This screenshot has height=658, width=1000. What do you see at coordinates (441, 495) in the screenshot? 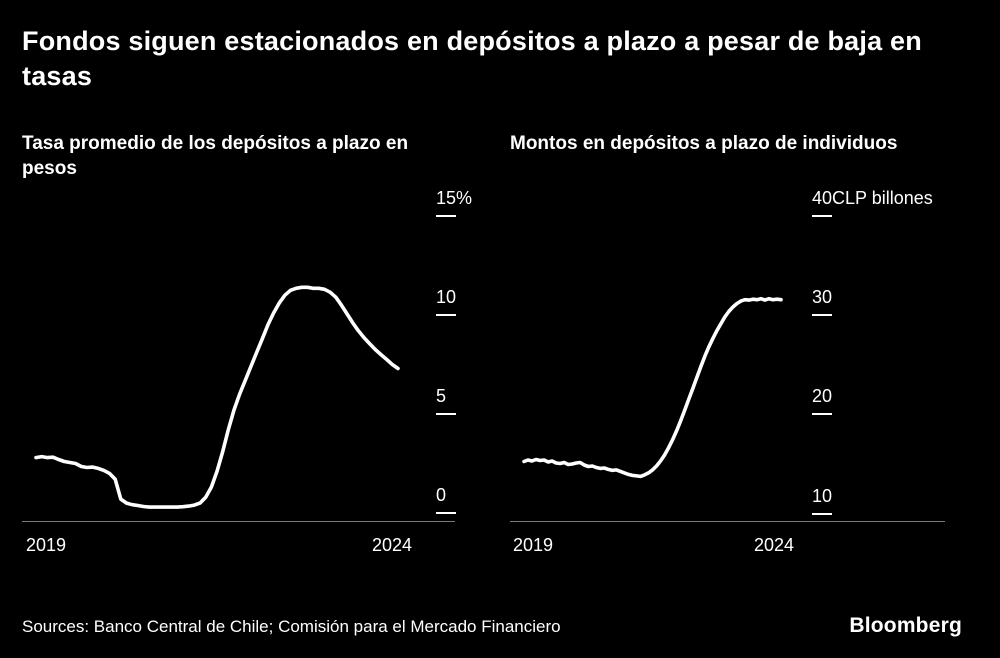
I see `left-y-label-0: 0` at bounding box center [441, 495].